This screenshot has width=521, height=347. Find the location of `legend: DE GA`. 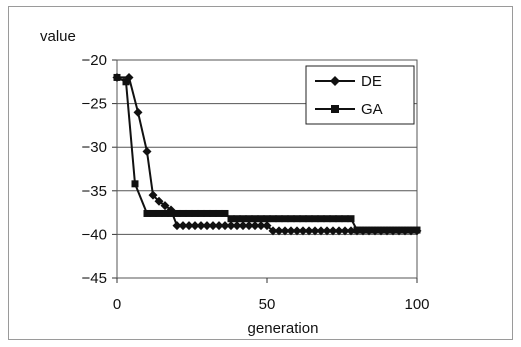

legend: DE GA is located at coordinates (360, 95).